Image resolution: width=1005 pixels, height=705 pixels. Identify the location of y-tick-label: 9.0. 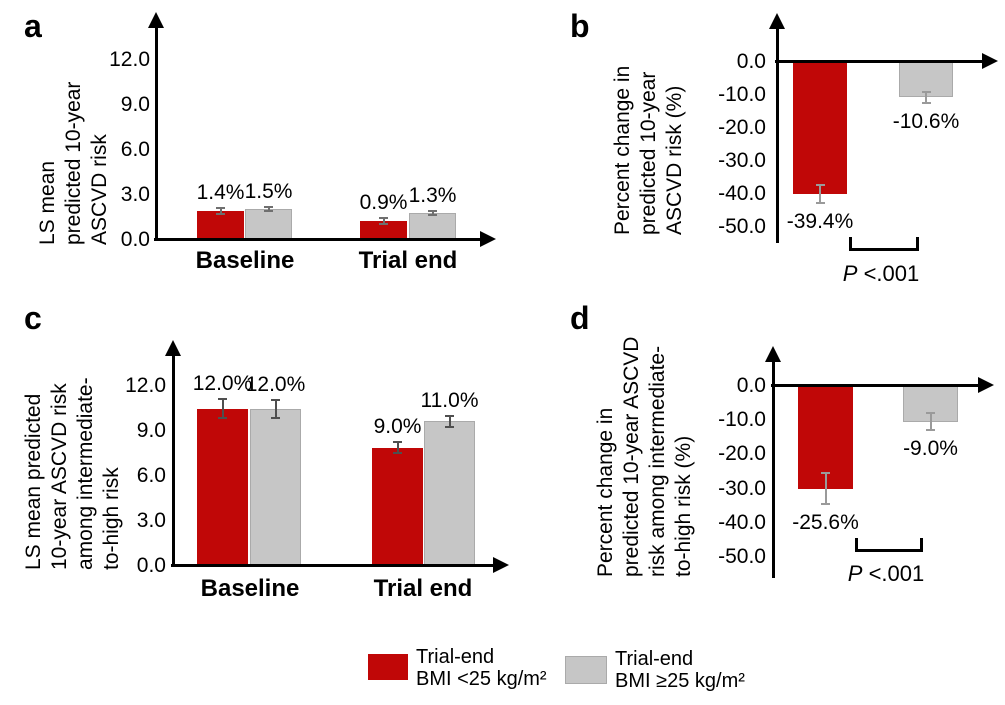
(135, 104).